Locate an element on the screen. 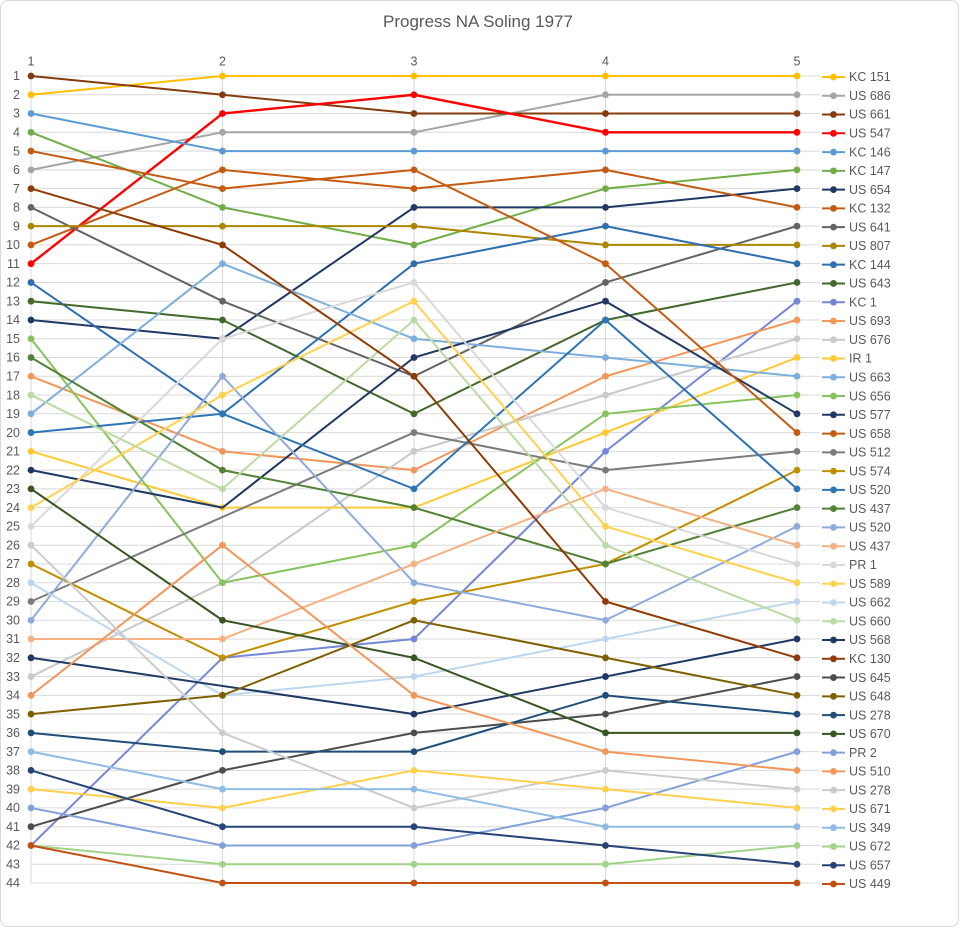 The width and height of the screenshot is (960, 928). svg-text: 24 is located at coordinates (13, 508).